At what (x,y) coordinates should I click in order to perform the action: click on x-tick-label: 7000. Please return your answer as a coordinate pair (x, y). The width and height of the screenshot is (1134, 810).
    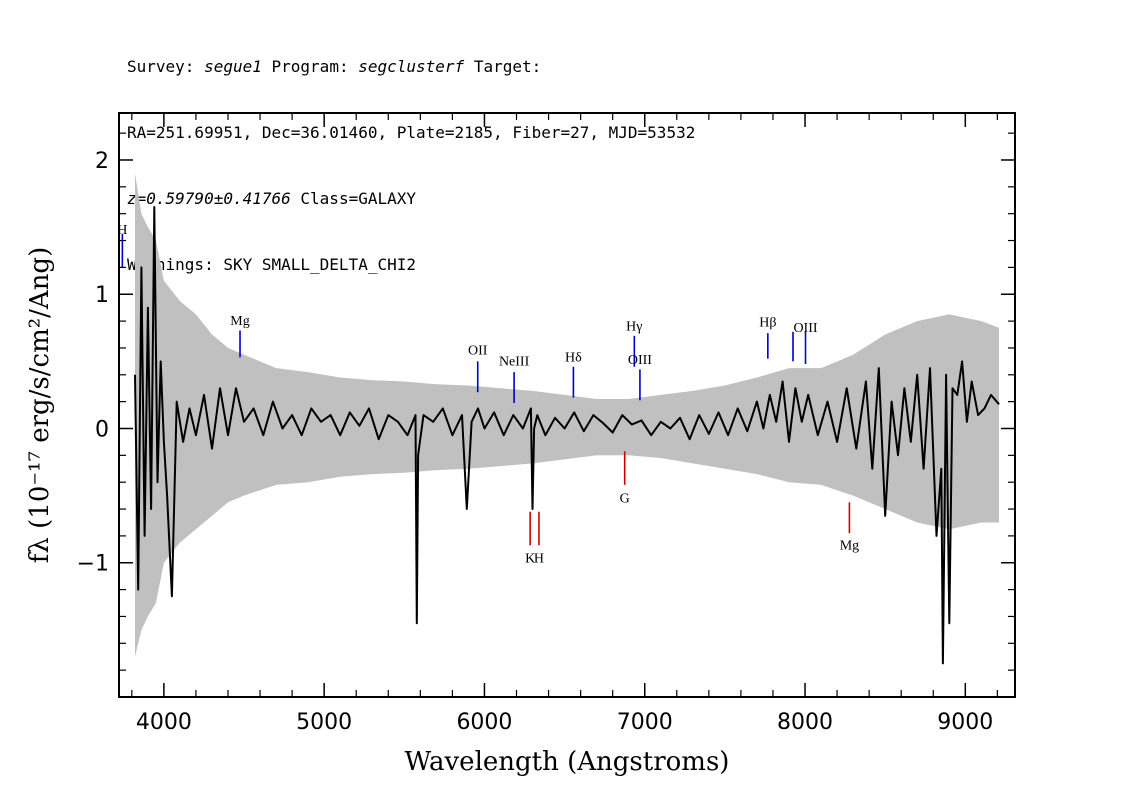
    Looking at the image, I should click on (645, 722).